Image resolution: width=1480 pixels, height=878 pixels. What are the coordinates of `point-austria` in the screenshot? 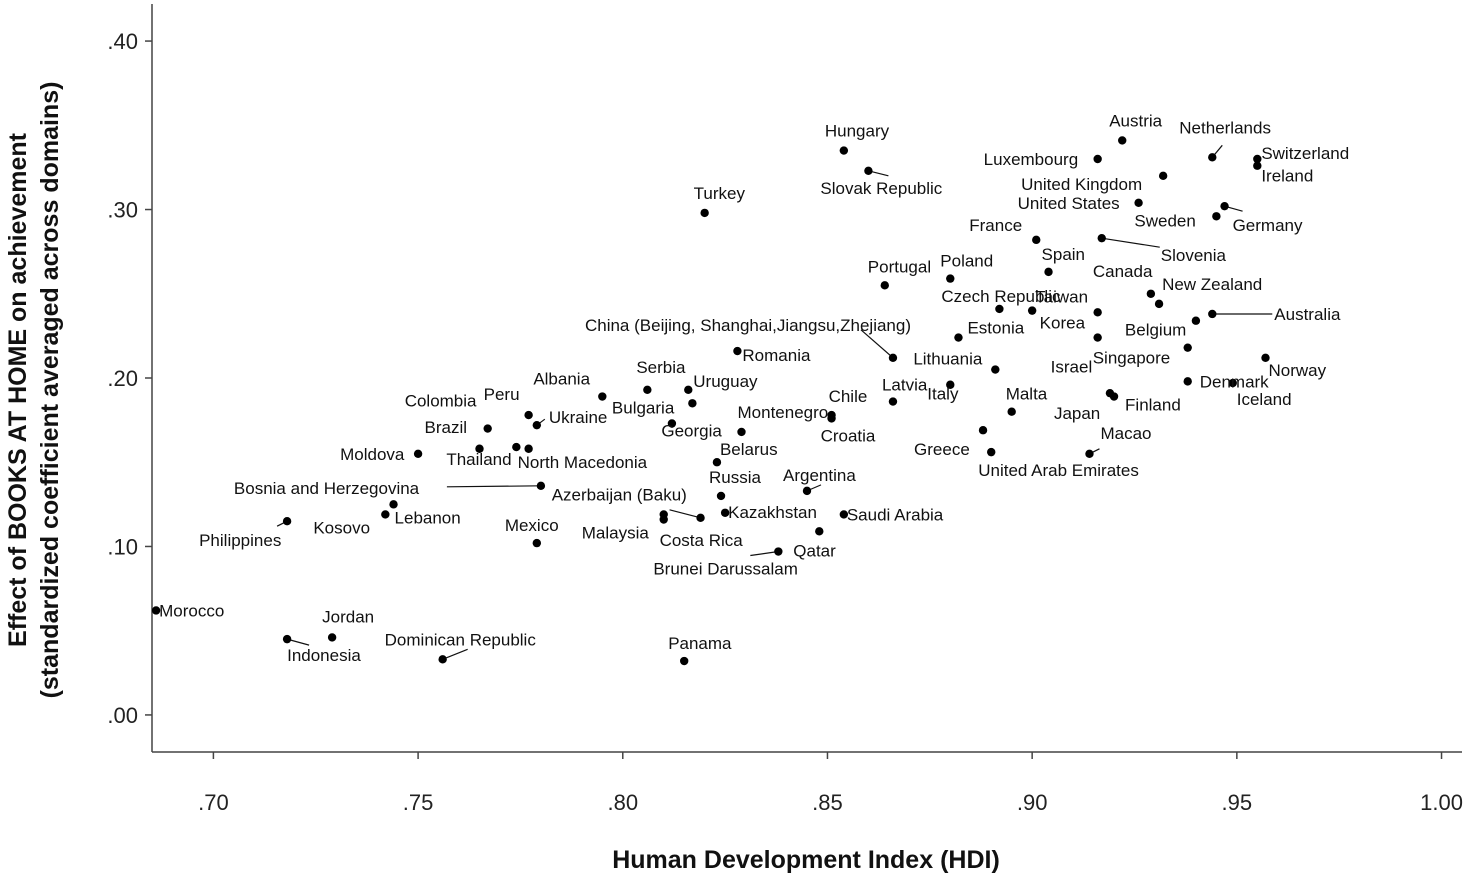 It's located at (1122, 140).